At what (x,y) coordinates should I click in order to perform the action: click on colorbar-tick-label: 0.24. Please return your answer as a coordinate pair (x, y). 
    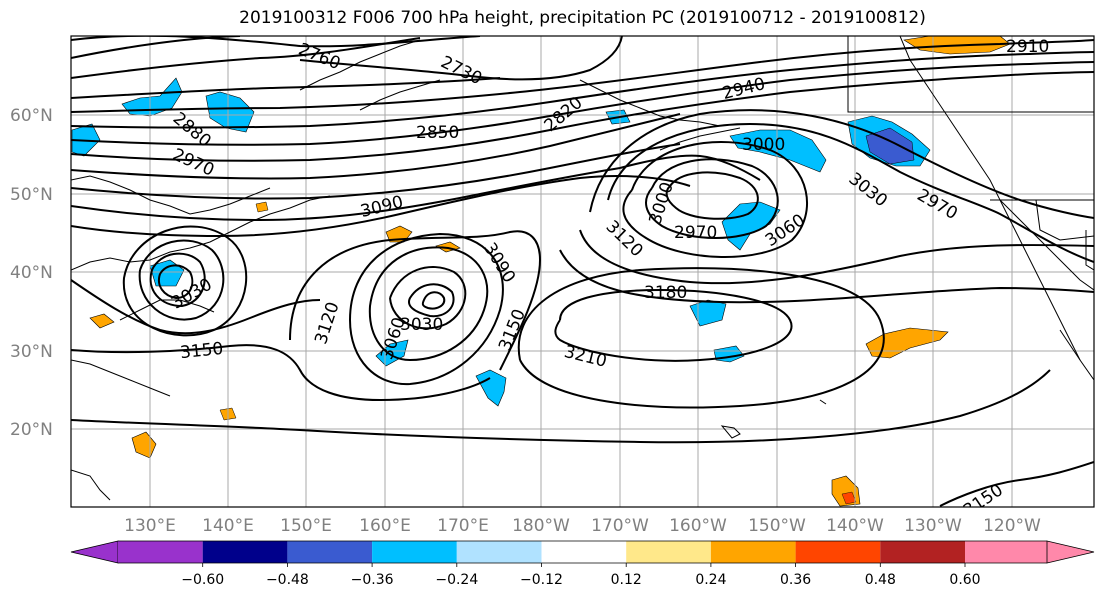
    Looking at the image, I should click on (710, 580).